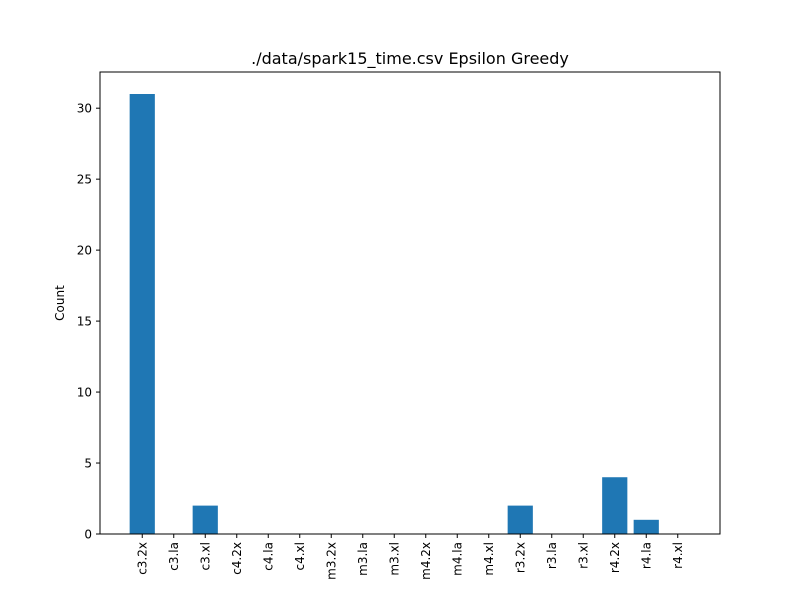  I want to click on chart-title: ./data/spark15_time.csv Epsilon Greedy, so click(410, 59).